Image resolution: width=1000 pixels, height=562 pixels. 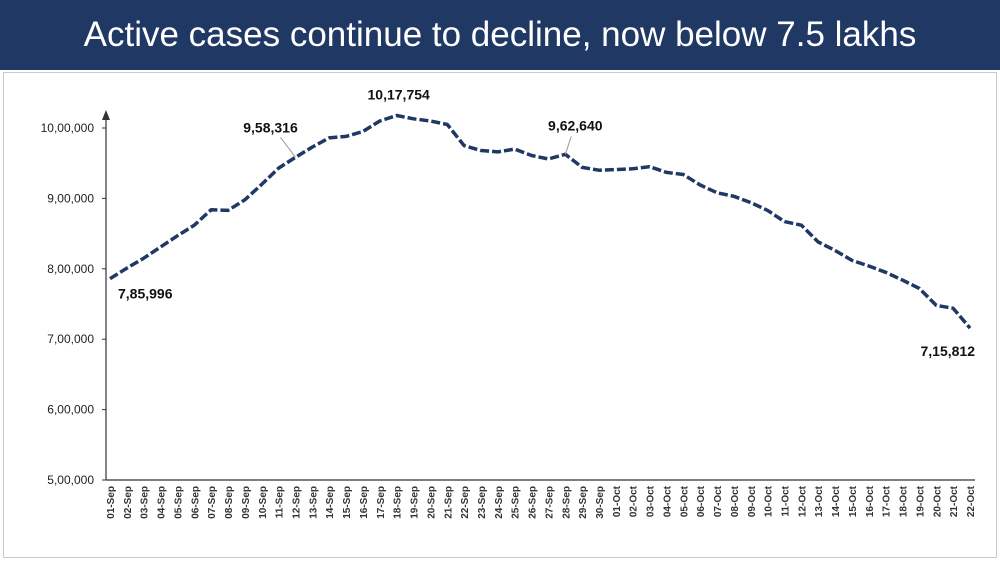 What do you see at coordinates (398, 502) in the screenshot?
I see `x-tick-label: 18-Sep` at bounding box center [398, 502].